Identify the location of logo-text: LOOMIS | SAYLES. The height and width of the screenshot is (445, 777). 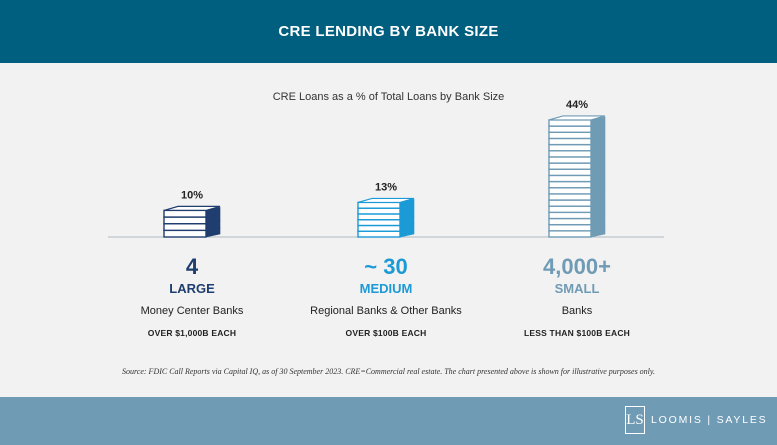
(709, 420).